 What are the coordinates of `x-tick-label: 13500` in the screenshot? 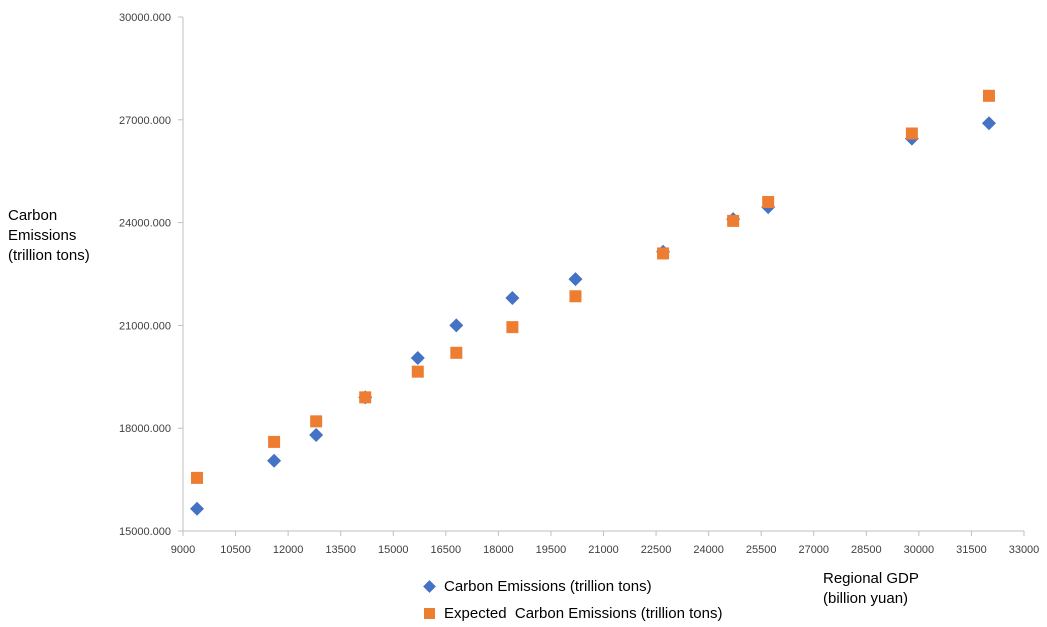 It's located at (340, 550).